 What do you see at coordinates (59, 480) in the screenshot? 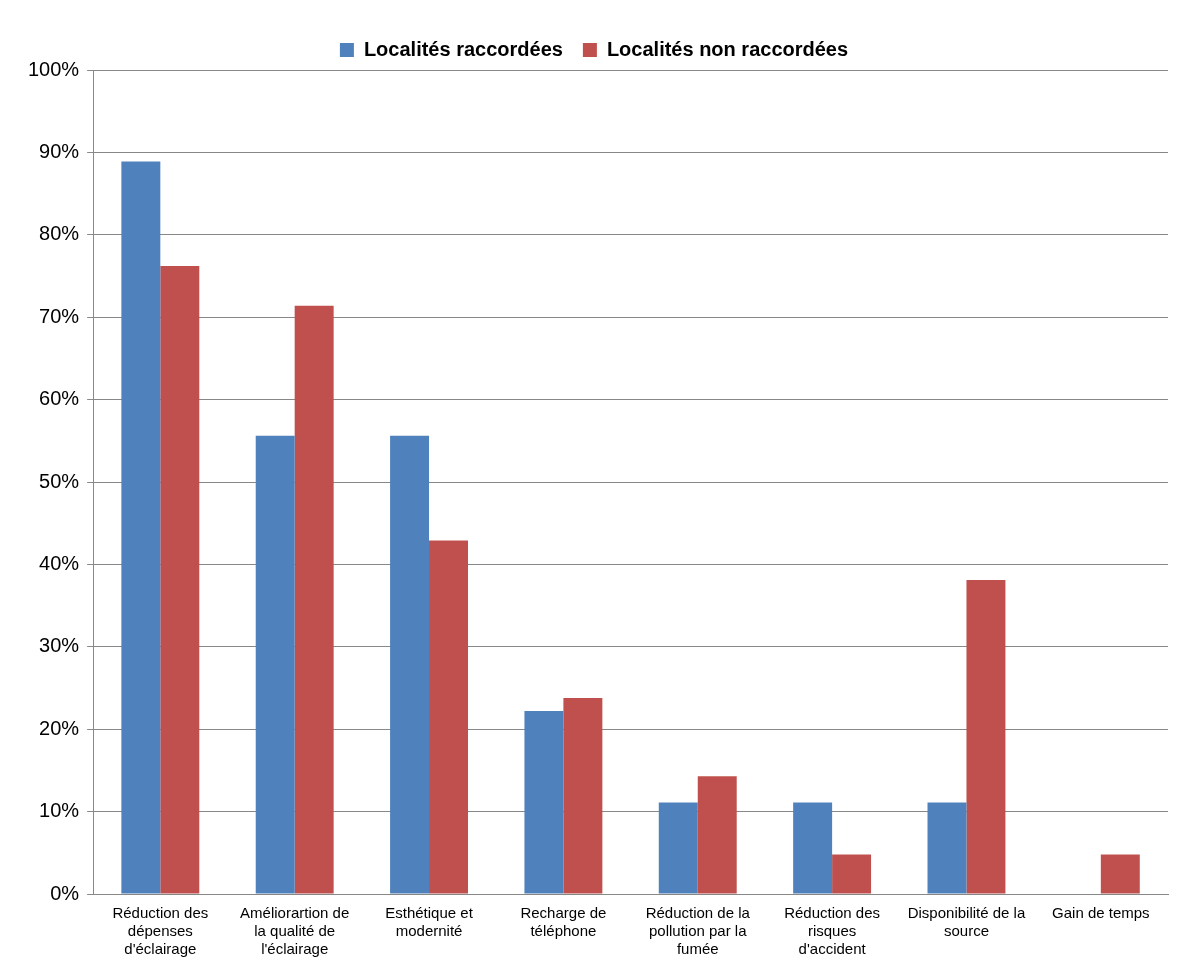
I see `y-tick-label: 50%` at bounding box center [59, 480].